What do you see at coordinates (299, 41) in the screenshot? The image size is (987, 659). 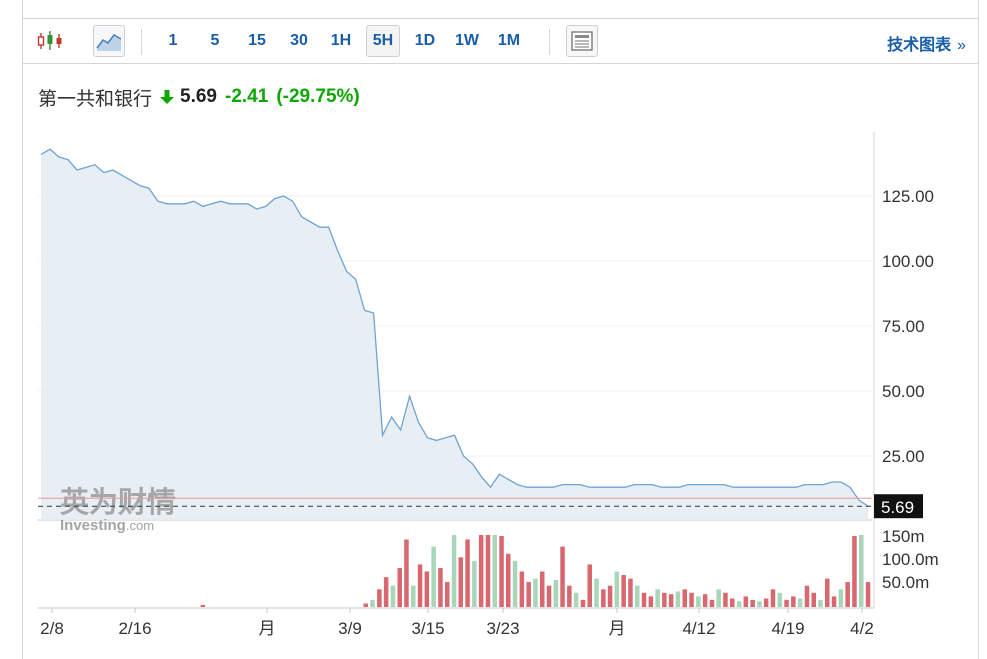 I see `interval-30-button: 30` at bounding box center [299, 41].